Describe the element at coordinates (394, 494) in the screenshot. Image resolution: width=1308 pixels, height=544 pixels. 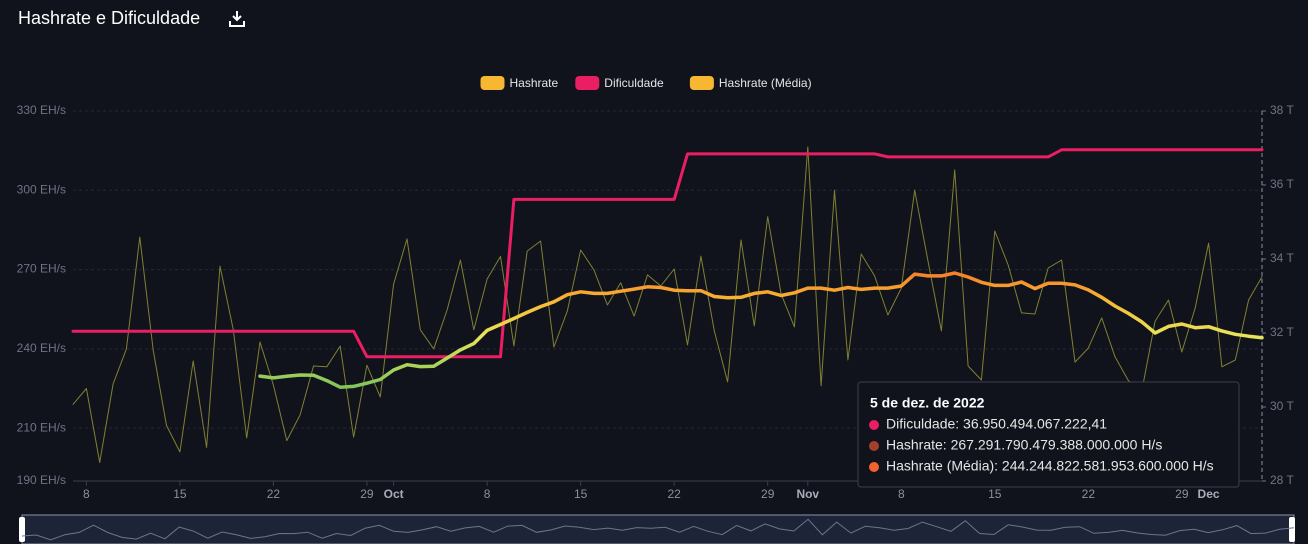
I see `x-tick-label: Oct` at that location.